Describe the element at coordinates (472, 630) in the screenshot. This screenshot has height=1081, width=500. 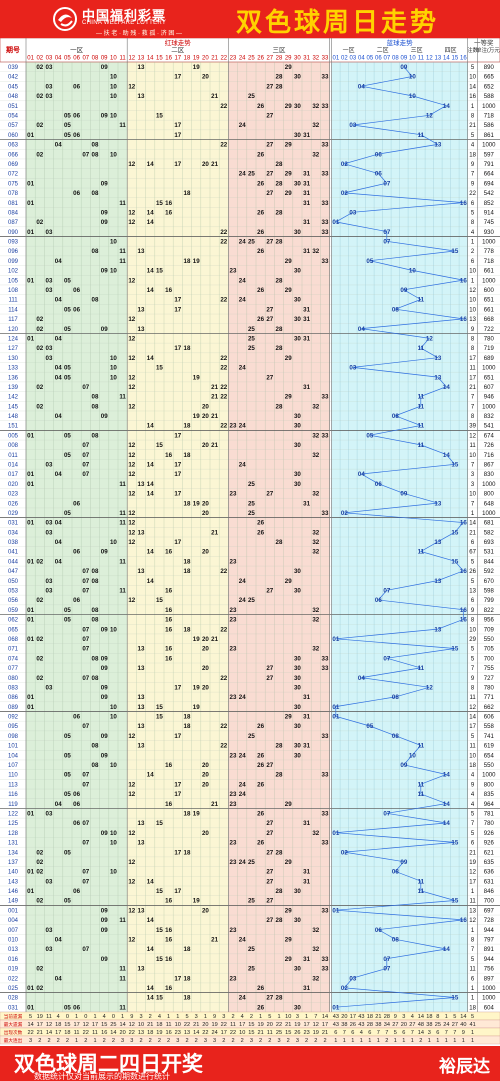
I see `prize-count: 10` at that location.